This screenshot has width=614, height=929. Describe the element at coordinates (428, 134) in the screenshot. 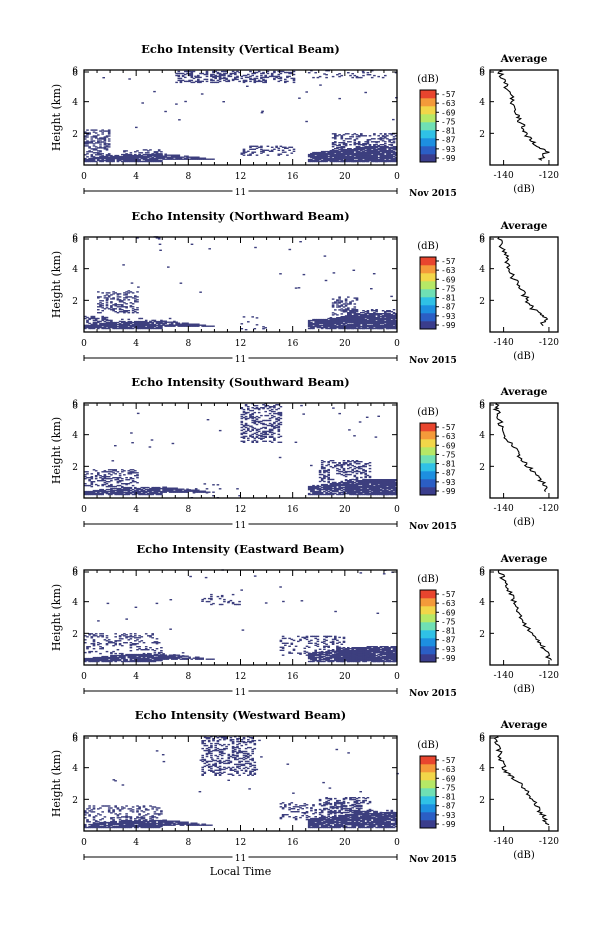

I see `colorbar-segment` at that location.